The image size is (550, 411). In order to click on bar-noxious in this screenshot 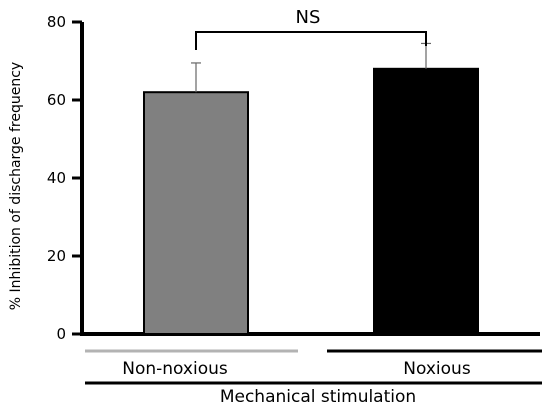, I will do `click(426, 201)`.